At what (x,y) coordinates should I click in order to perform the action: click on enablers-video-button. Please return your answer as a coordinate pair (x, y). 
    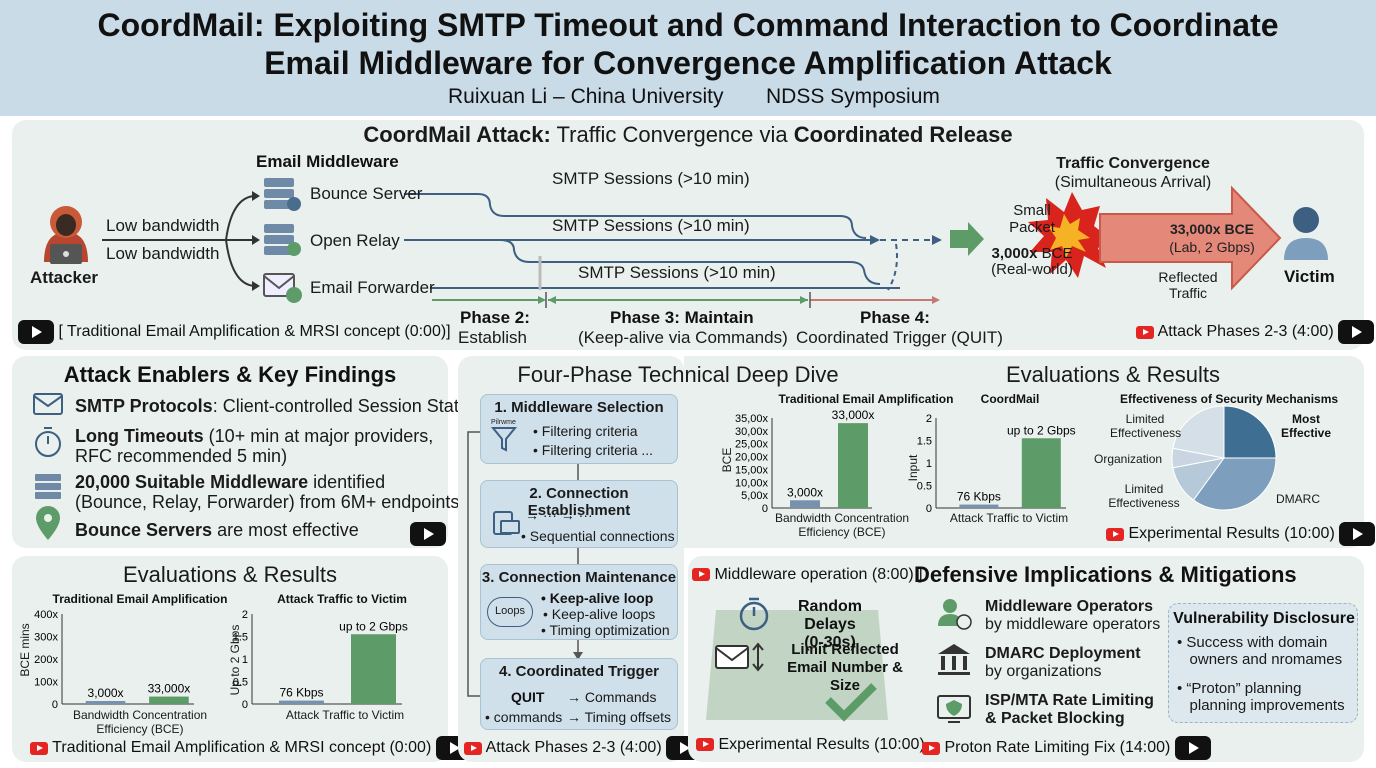
    Looking at the image, I should click on (428, 534).